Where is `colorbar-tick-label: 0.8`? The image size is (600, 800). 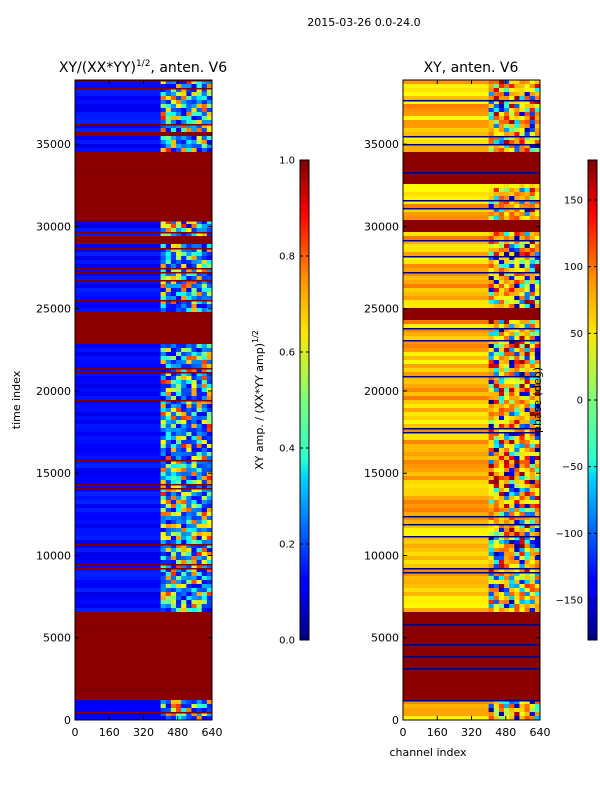 colorbar-tick-label: 0.8 is located at coordinates (287, 257).